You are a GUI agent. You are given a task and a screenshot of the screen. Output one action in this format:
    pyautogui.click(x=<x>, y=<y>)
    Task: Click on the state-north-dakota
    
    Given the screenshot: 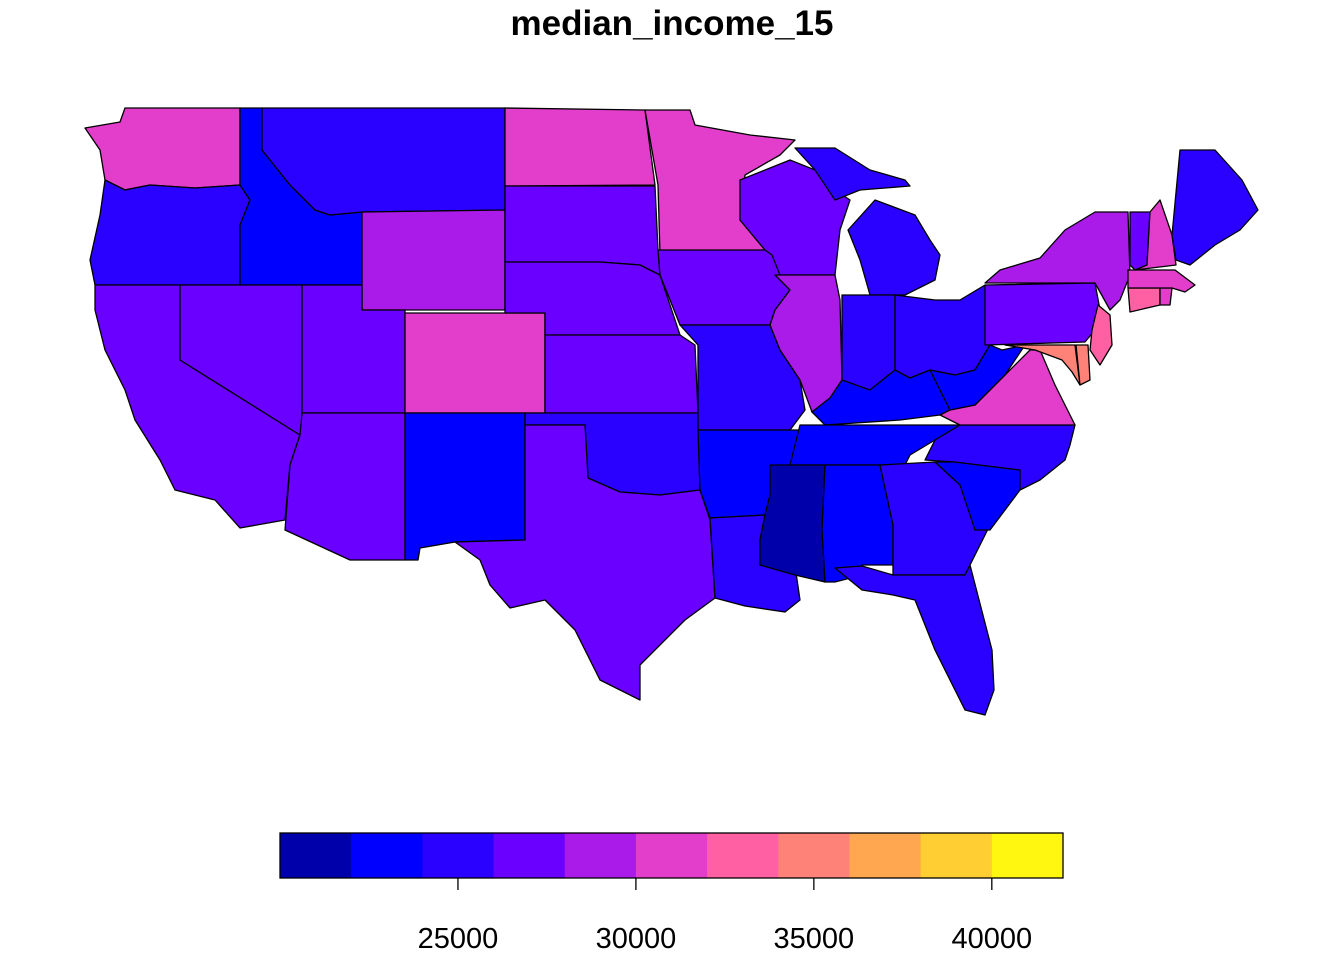 What is the action you would take?
    pyautogui.click(x=580, y=147)
    